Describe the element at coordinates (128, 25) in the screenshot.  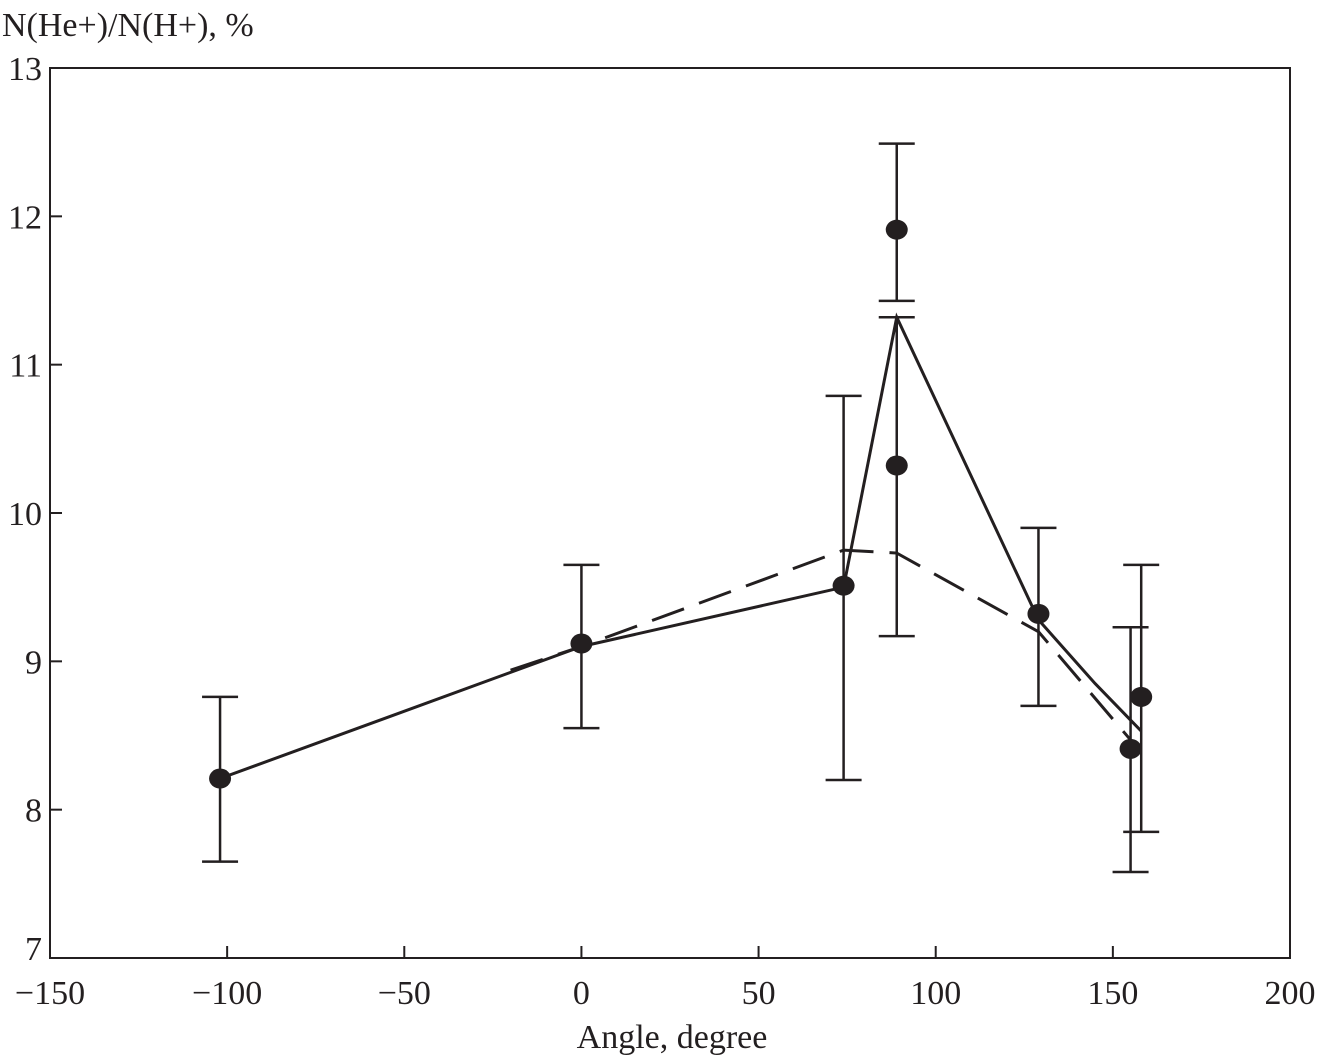
I see `y-axis-label: N(He+)/N(H+), %` at that location.